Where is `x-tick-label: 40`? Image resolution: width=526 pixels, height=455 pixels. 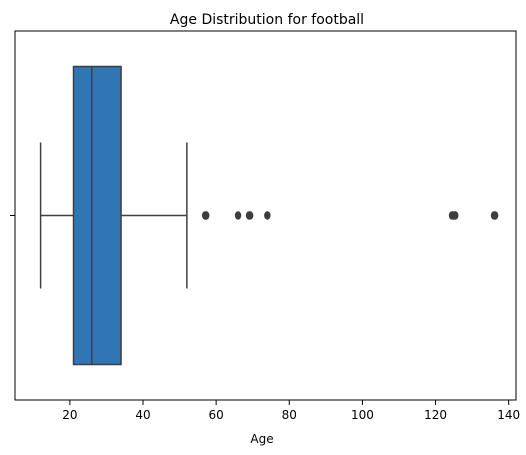
x-tick-label: 40 is located at coordinates (142, 415).